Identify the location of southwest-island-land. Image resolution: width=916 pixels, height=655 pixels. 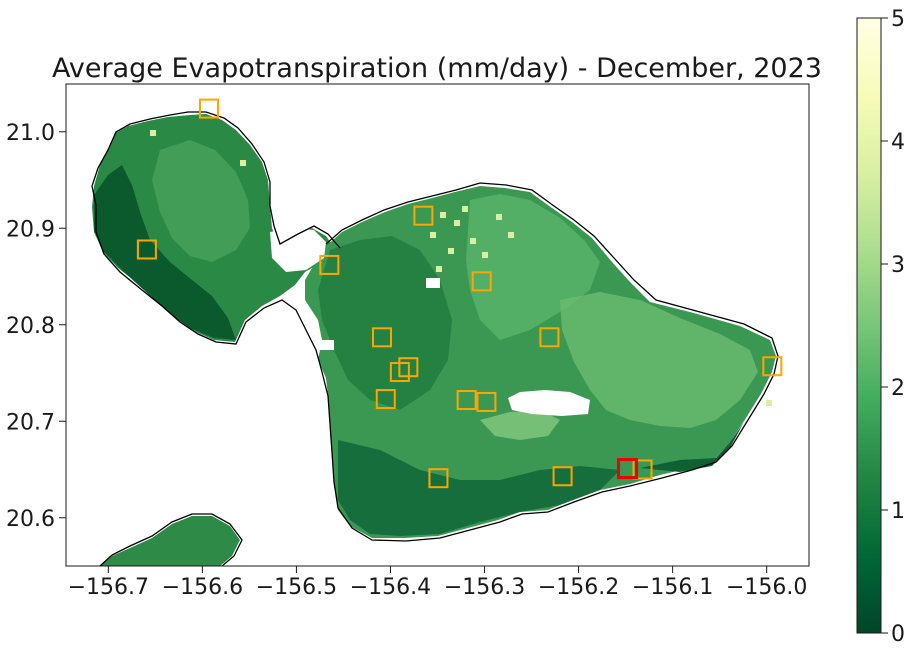
(170, 541).